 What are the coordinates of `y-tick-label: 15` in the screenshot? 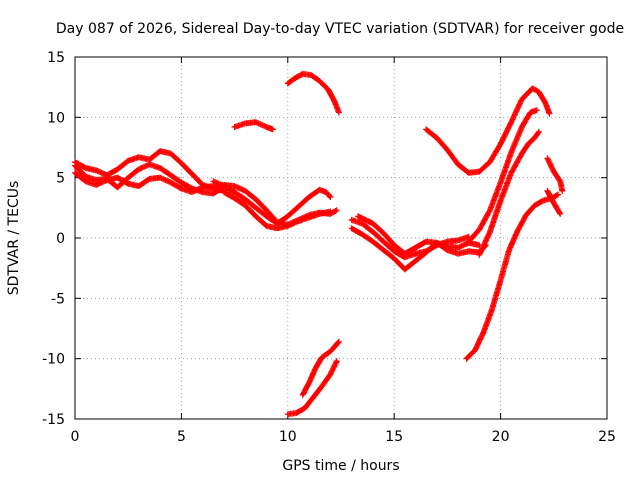 It's located at (56, 58).